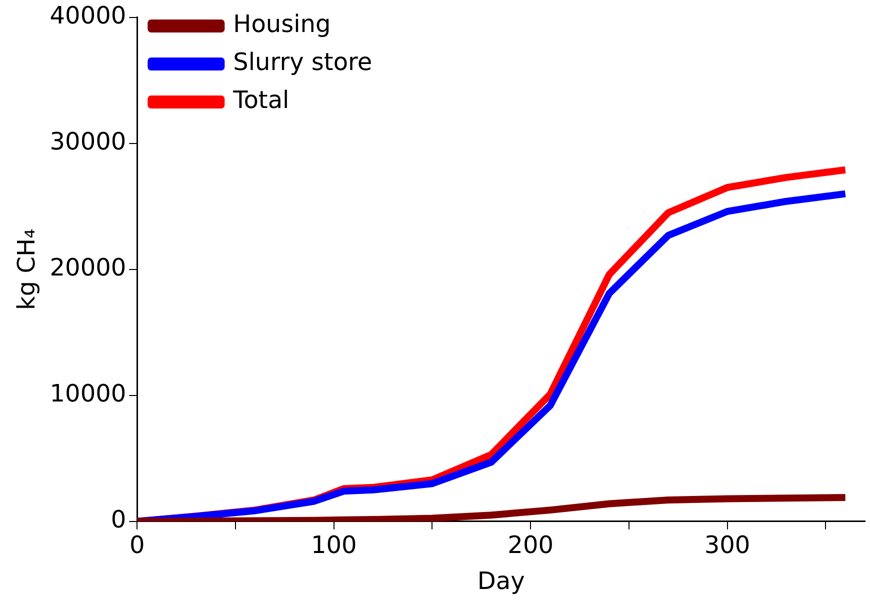  What do you see at coordinates (88, 268) in the screenshot?
I see `y-tick-label: 20000` at bounding box center [88, 268].